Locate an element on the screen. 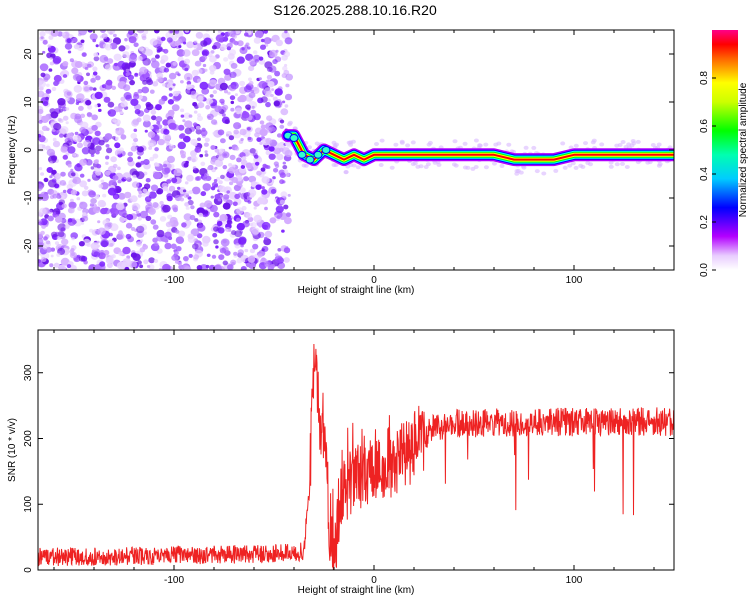  spectrogram-x-label: Height of straight line (km) is located at coordinates (356, 290).